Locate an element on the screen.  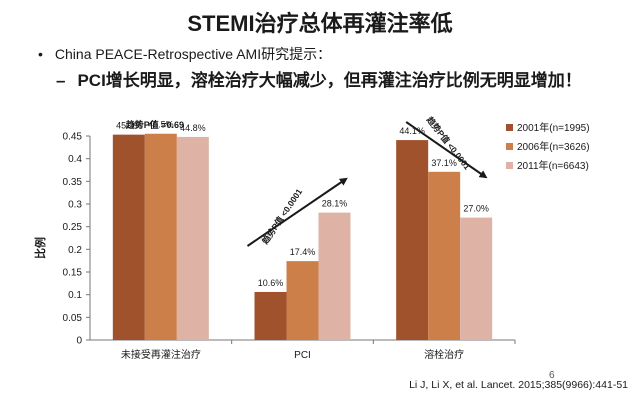
trend-p-label: 趋势P值 <0.0001 is located at coordinates (281, 217).